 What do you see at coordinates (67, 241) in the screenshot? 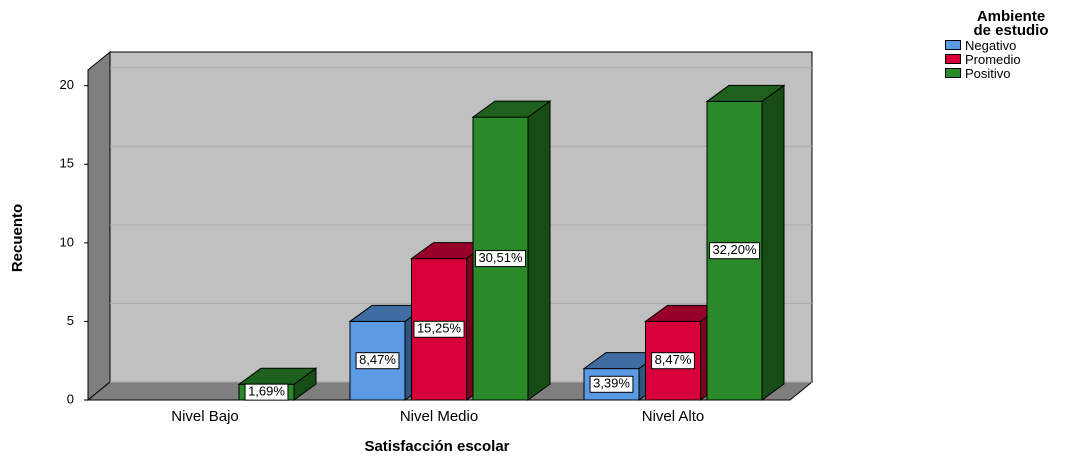
I see `y-tick-label: 10` at bounding box center [67, 241].